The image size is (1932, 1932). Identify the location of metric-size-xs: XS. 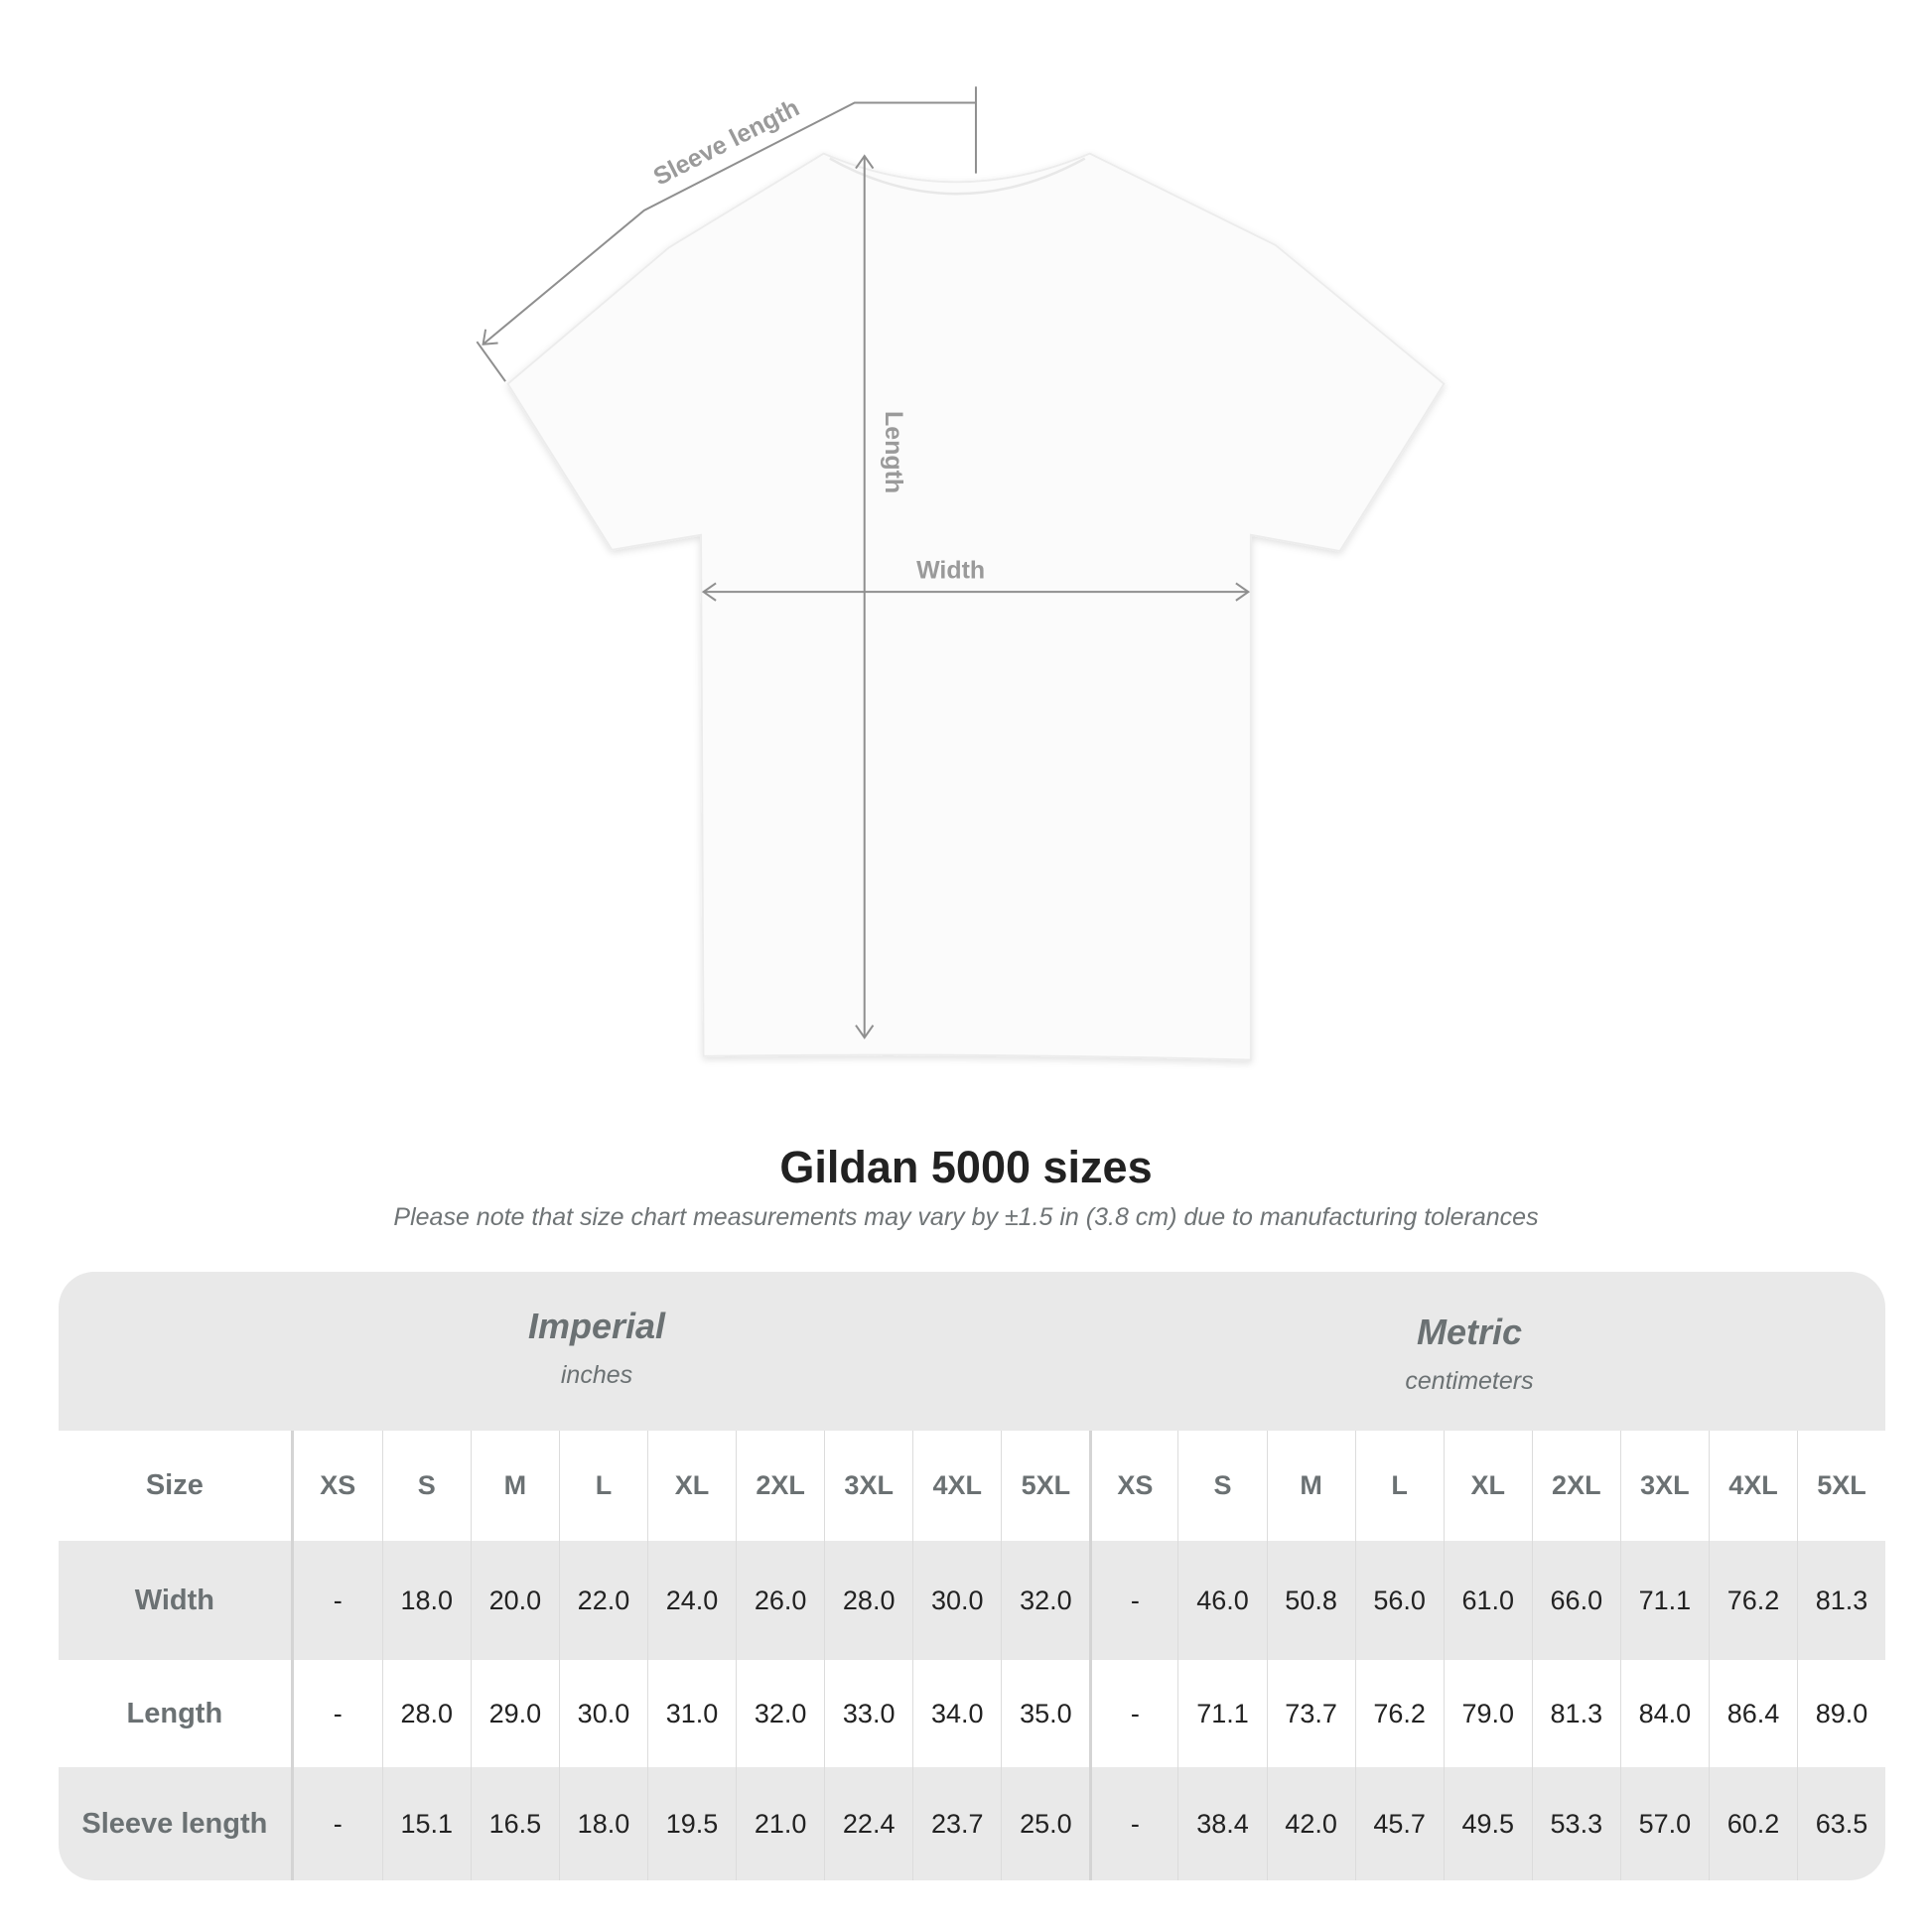
(1133, 1486).